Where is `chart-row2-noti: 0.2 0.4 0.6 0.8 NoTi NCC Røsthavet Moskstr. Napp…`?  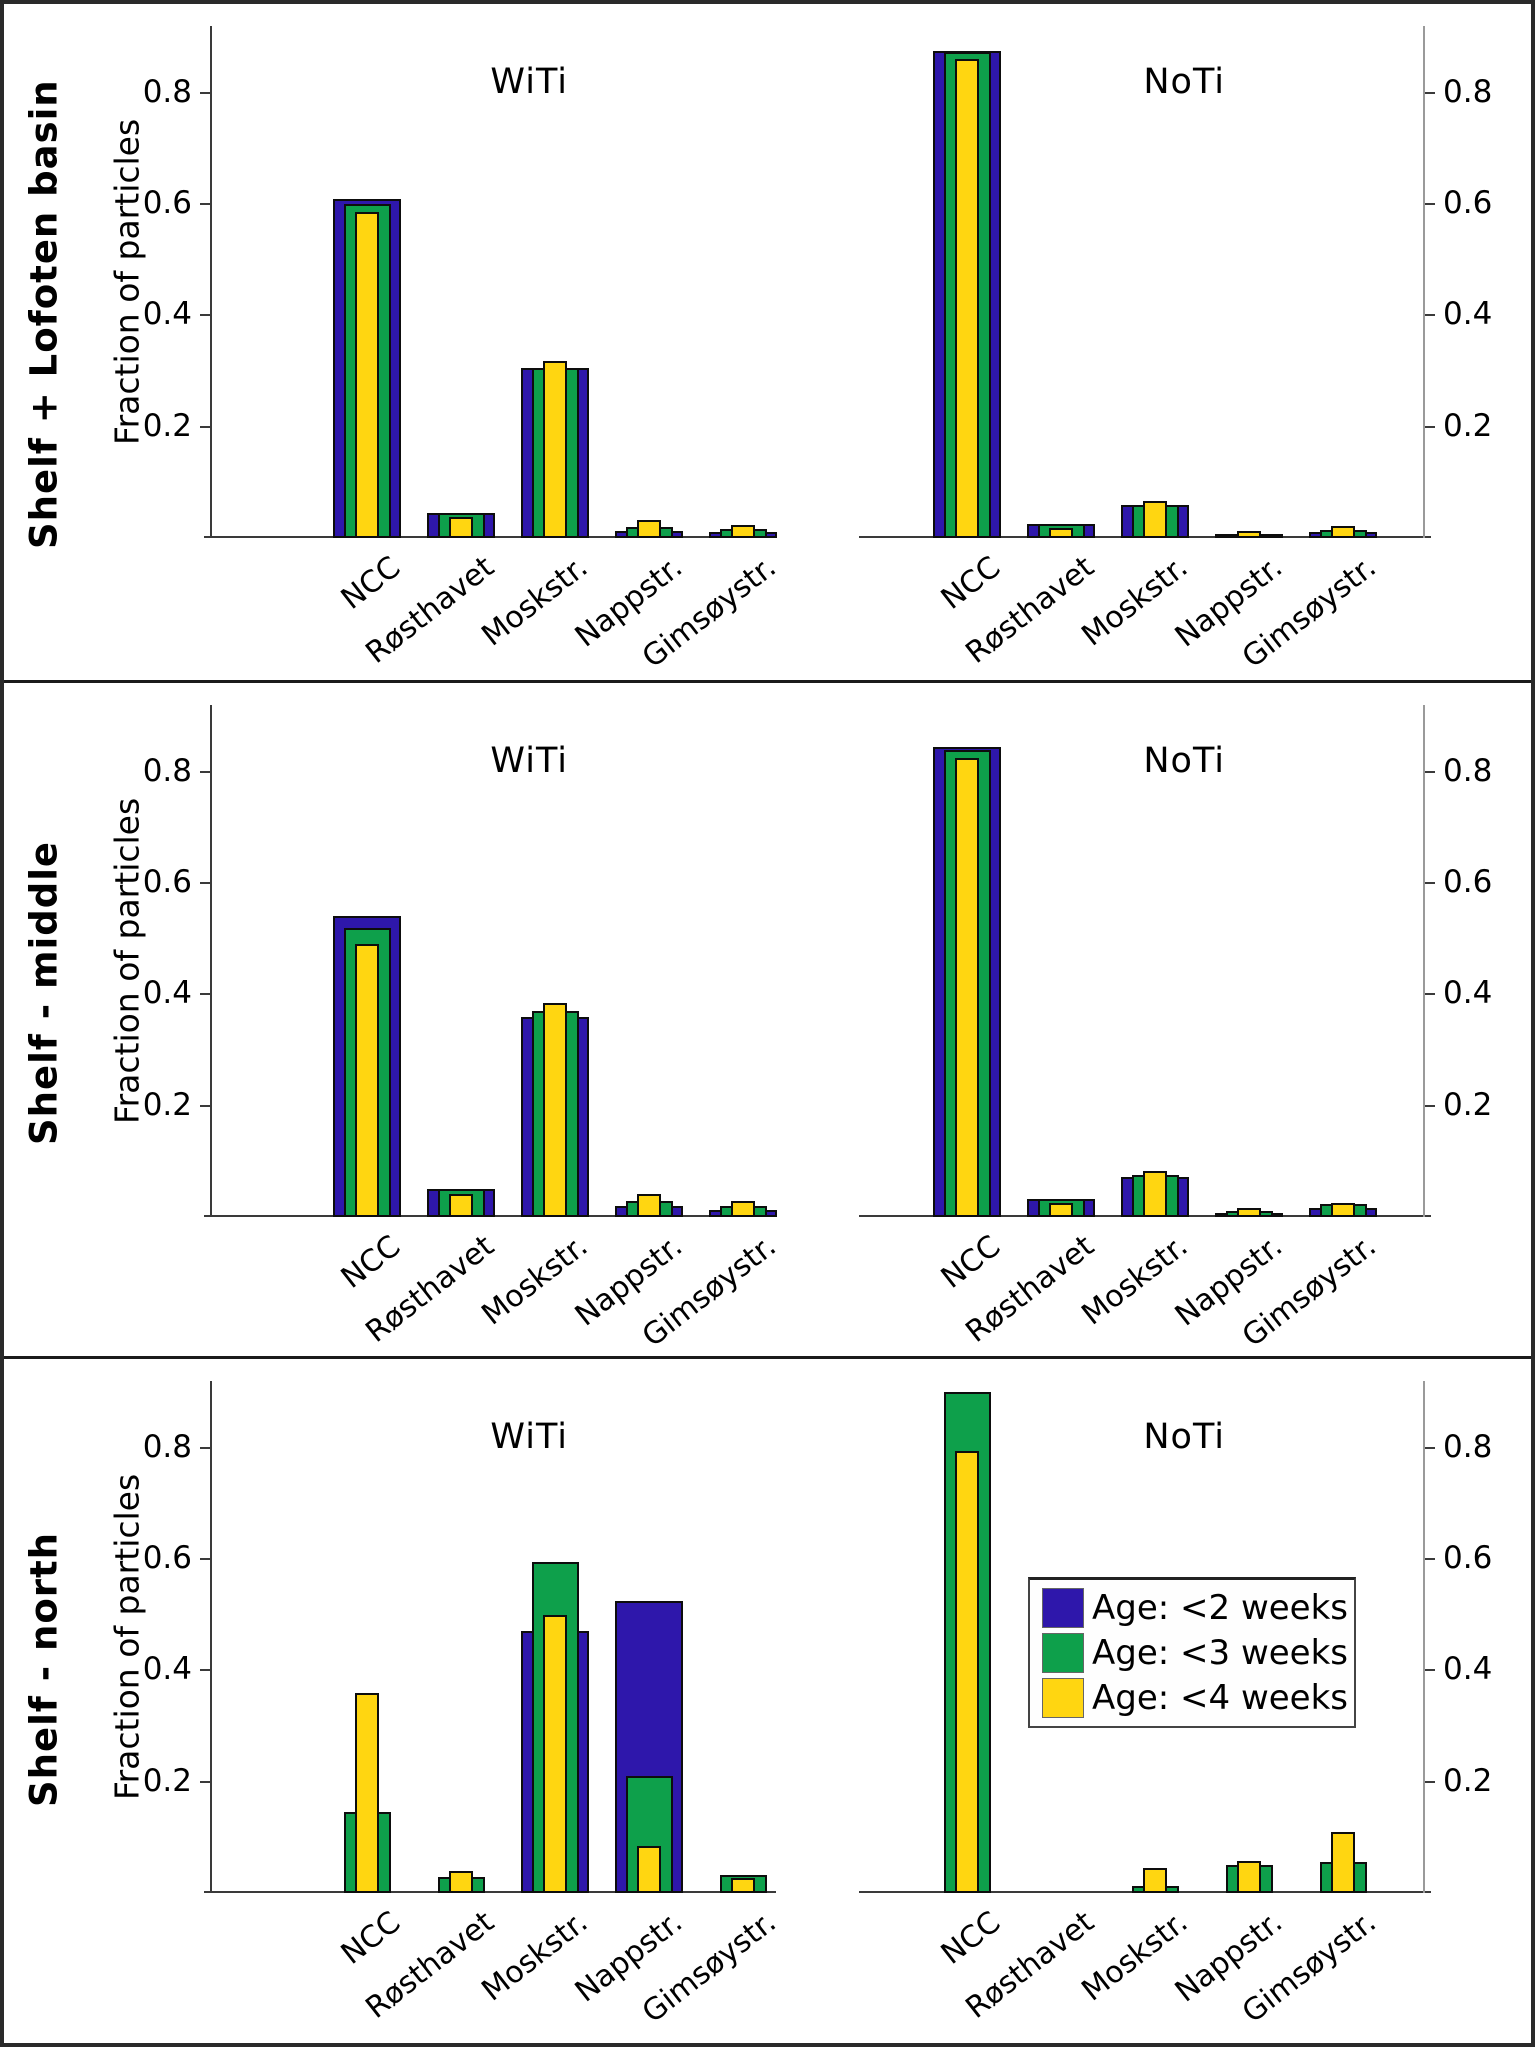 chart-row2-noti: 0.2 0.4 0.6 0.8 NoTi NCC Røsthavet Moskstr. Napp… is located at coordinates (1175, 1029).